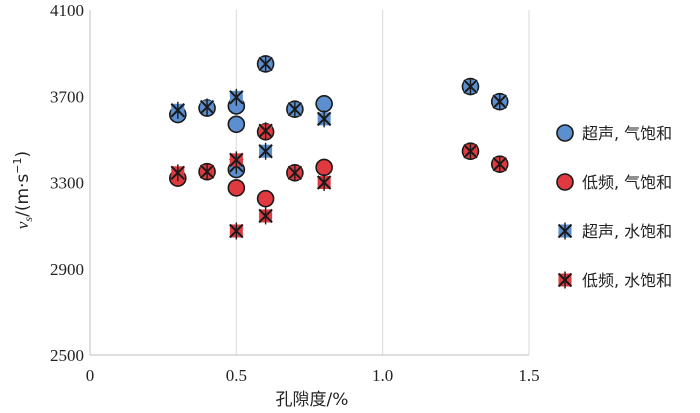  I want to click on legend-item: 低频, 气饱和, so click(614, 182).